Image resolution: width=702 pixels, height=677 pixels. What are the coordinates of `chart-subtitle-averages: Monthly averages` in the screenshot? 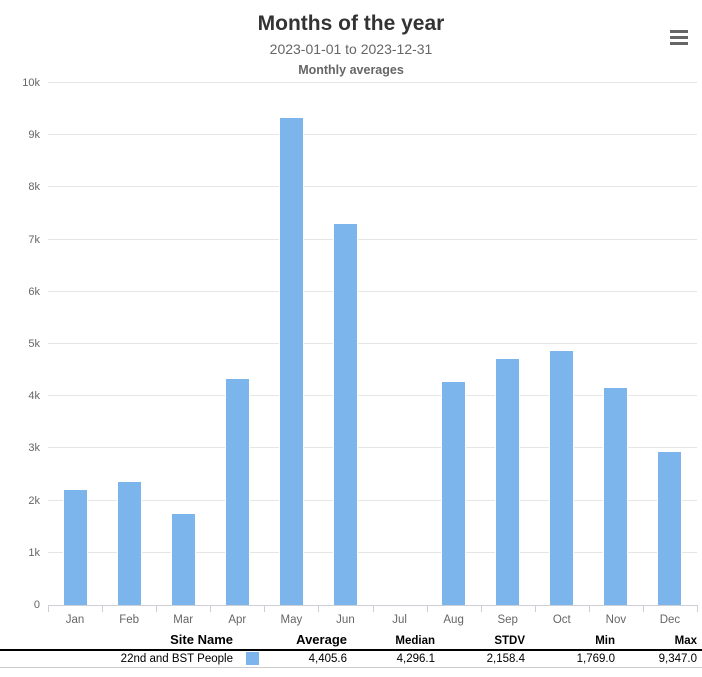 It's located at (351, 70).